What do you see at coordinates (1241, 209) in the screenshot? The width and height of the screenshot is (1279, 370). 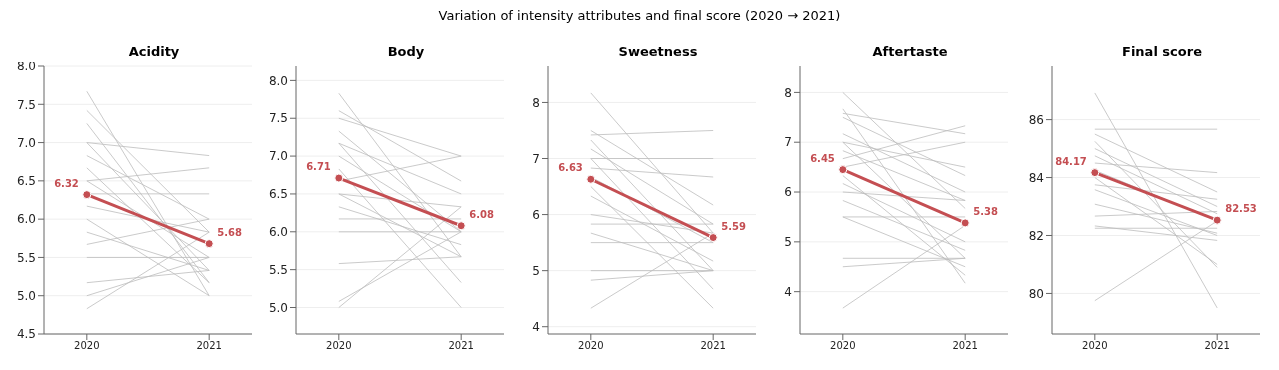 I see `data-label: 82.53` at bounding box center [1241, 209].